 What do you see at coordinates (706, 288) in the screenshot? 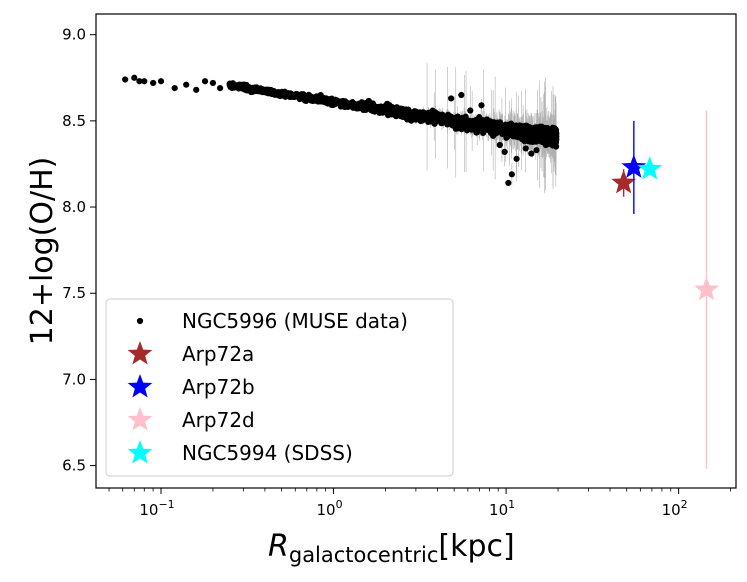
I see `arp72d-star-marker` at bounding box center [706, 288].